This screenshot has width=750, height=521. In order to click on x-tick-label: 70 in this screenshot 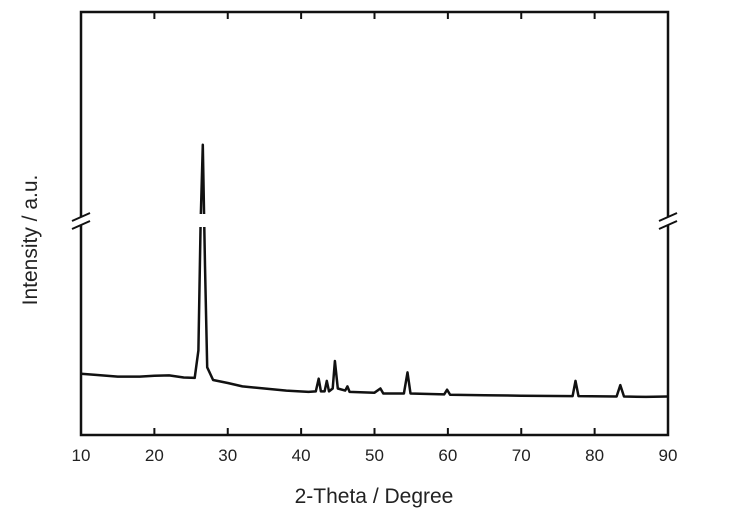, I will do `click(521, 455)`.